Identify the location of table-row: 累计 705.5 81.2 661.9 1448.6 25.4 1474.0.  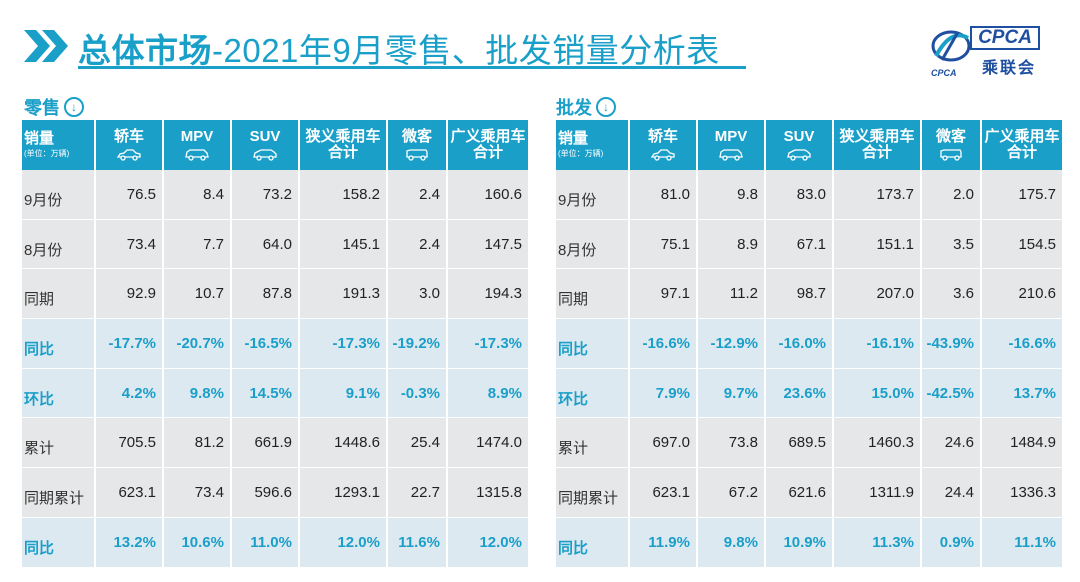
(276, 443).